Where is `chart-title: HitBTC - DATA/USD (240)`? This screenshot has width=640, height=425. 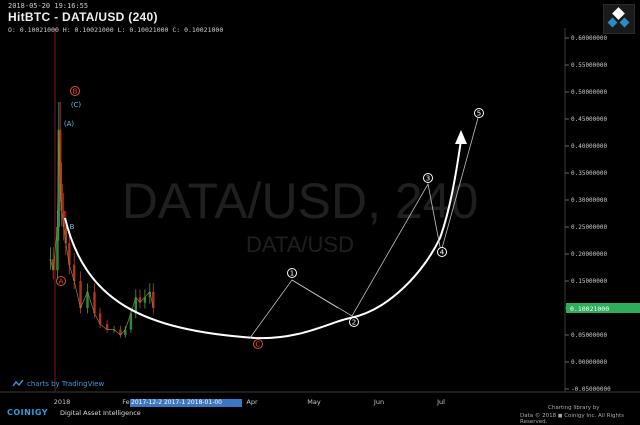 chart-title: HitBTC - DATA/USD (240) is located at coordinates (83, 17).